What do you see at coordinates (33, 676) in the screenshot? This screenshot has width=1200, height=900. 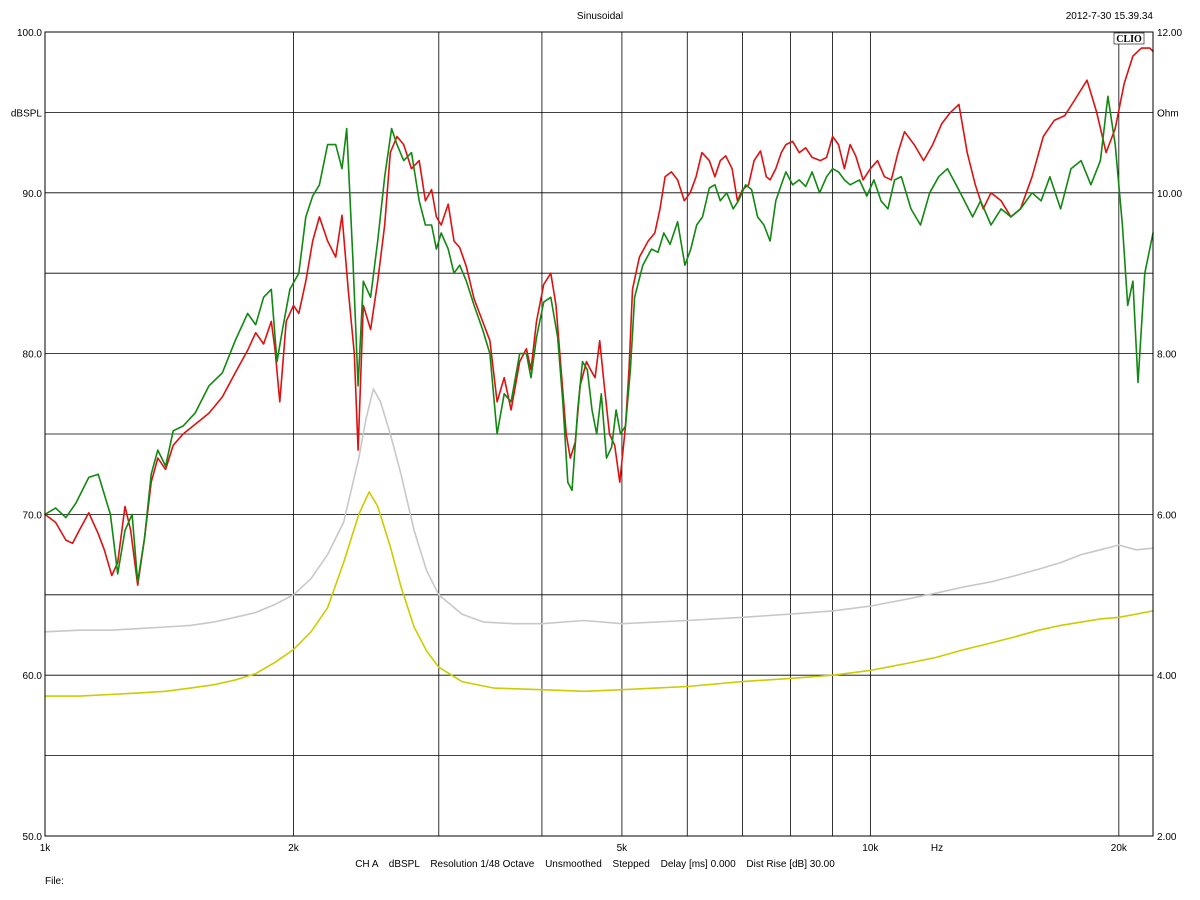 I see `y-tick-label: 60.0` at bounding box center [33, 676].